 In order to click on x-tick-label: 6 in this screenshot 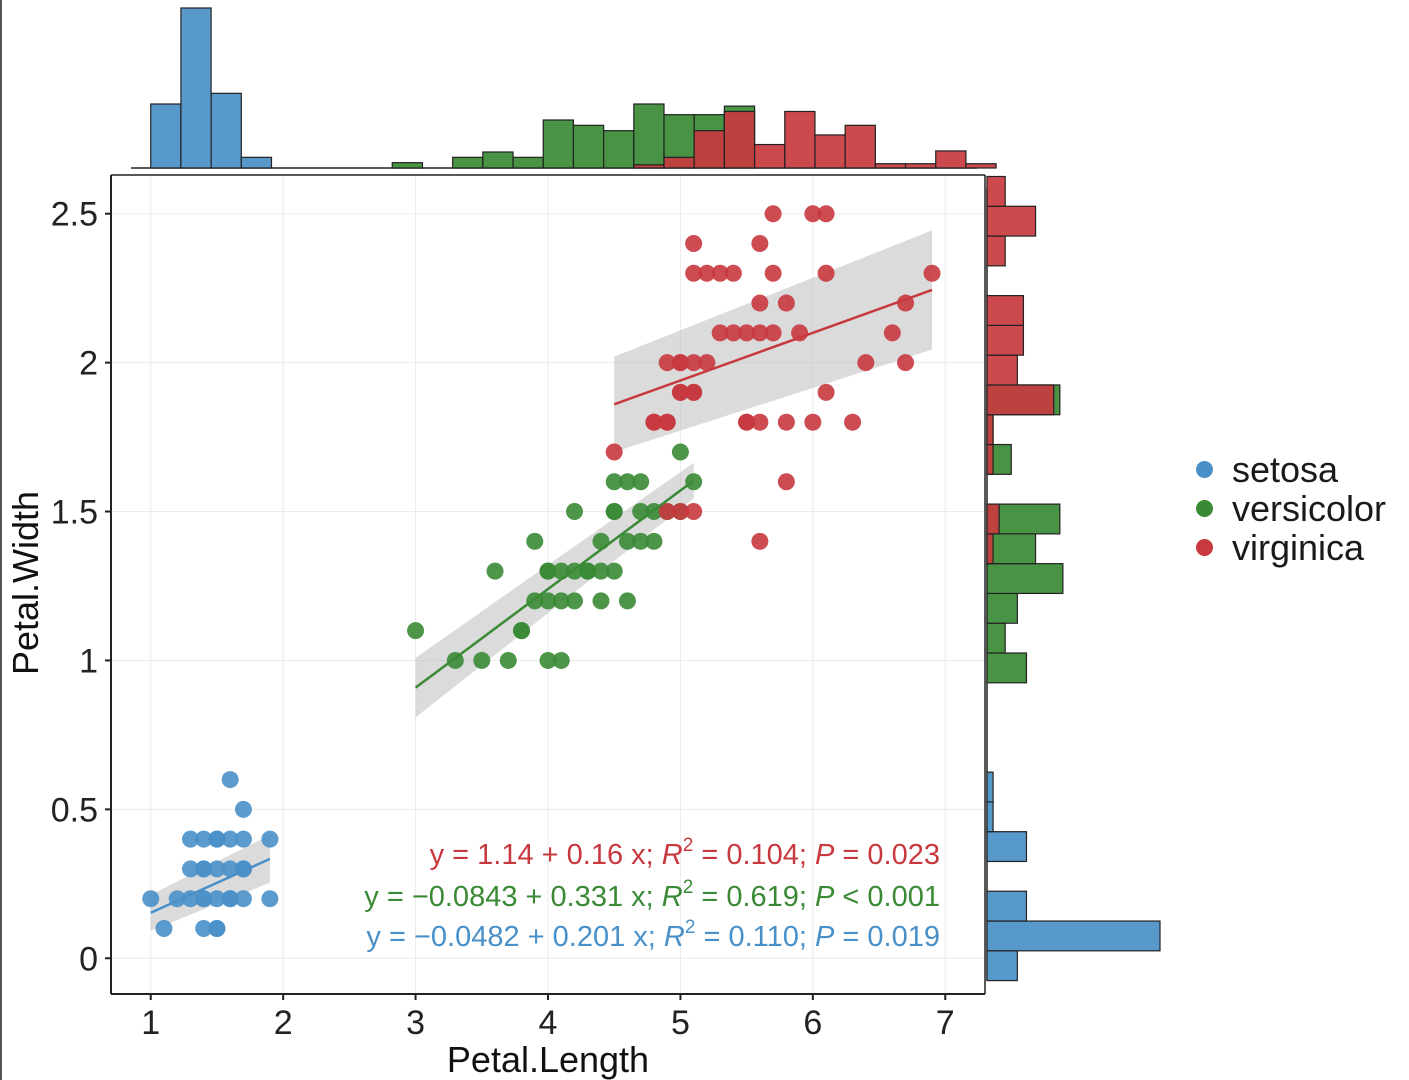, I will do `click(812, 1023)`.